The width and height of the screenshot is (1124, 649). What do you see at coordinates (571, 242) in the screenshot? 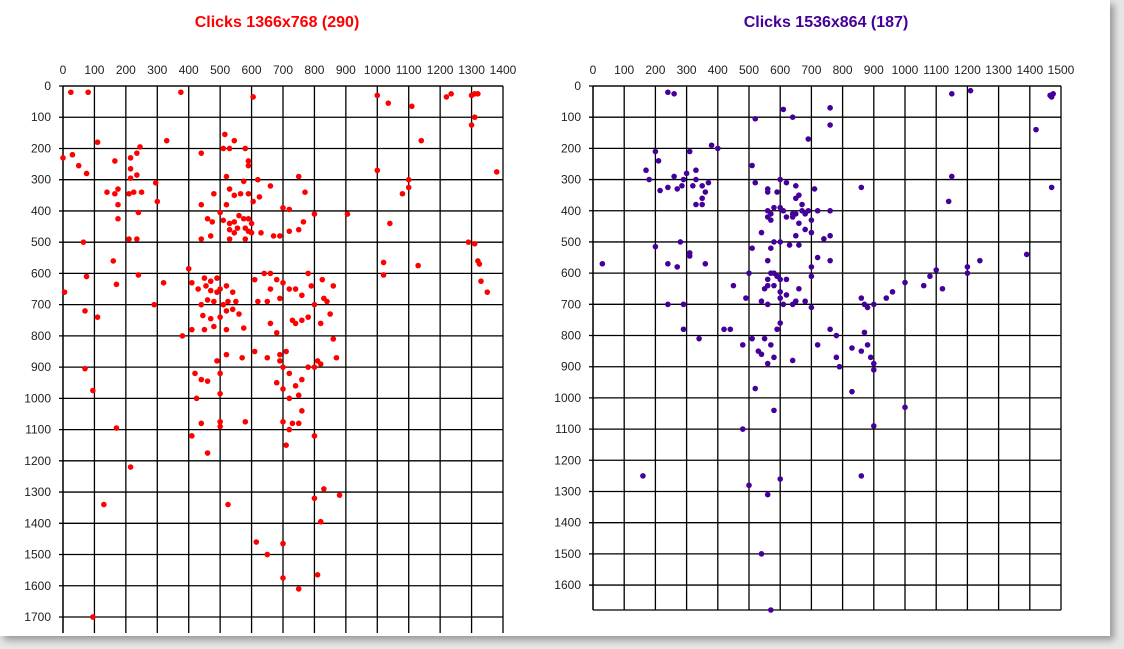
I see `y-tick-label: 500` at bounding box center [571, 242].